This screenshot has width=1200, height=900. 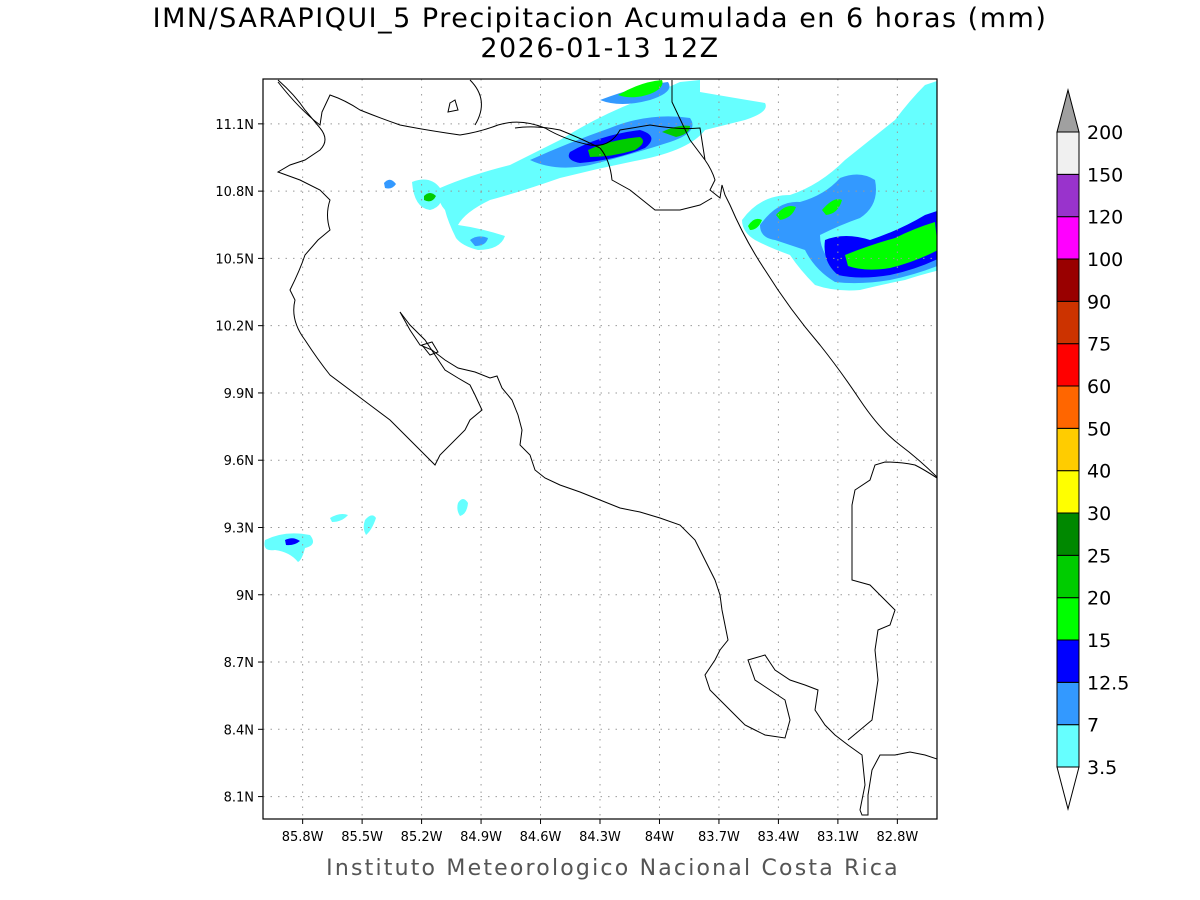 I want to click on colorbar-label: 150, so click(x=1105, y=175).